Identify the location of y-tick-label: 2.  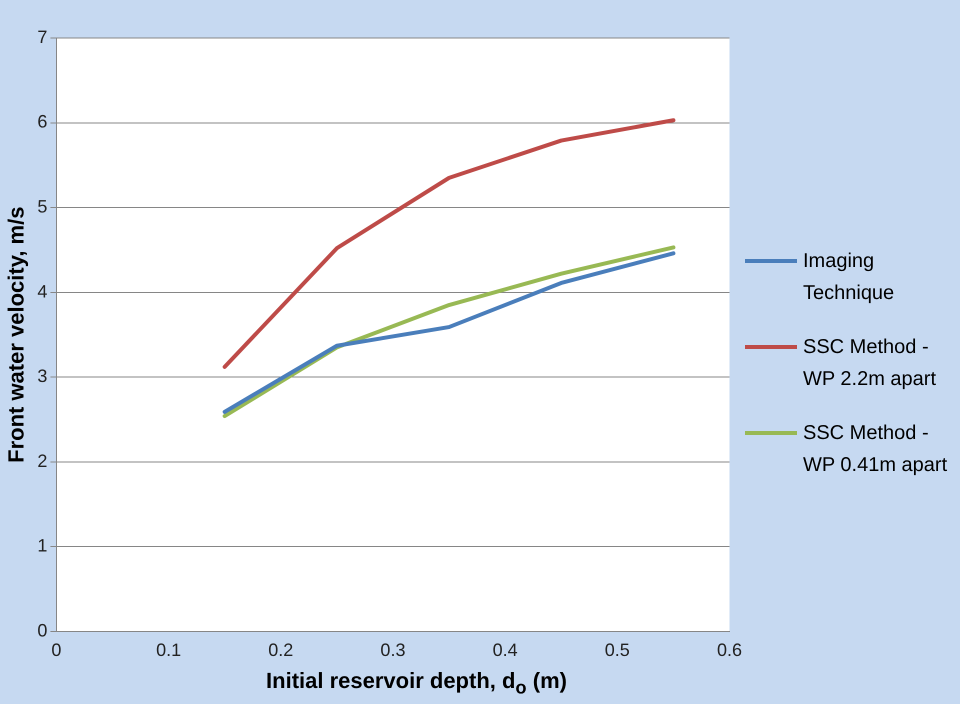
(42, 460).